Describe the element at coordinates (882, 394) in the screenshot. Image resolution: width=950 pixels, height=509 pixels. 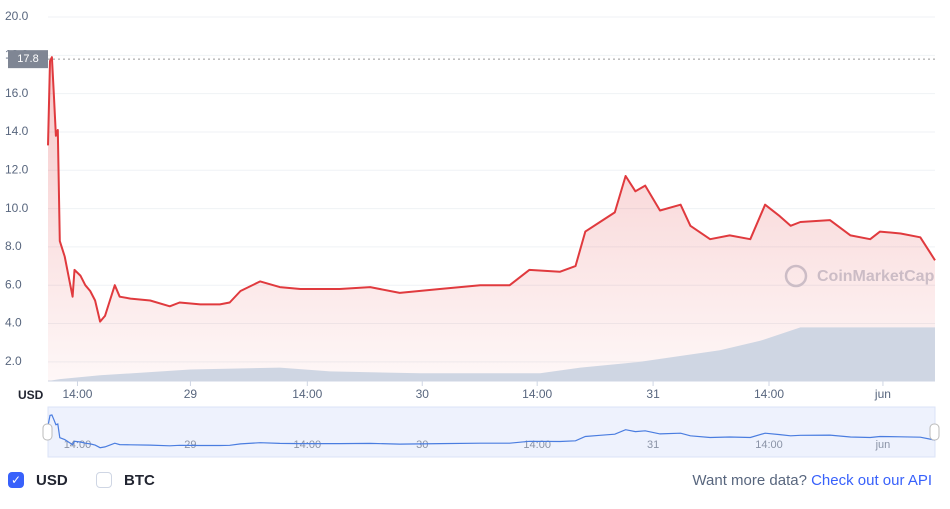
I see `x-tick-label: jun` at that location.